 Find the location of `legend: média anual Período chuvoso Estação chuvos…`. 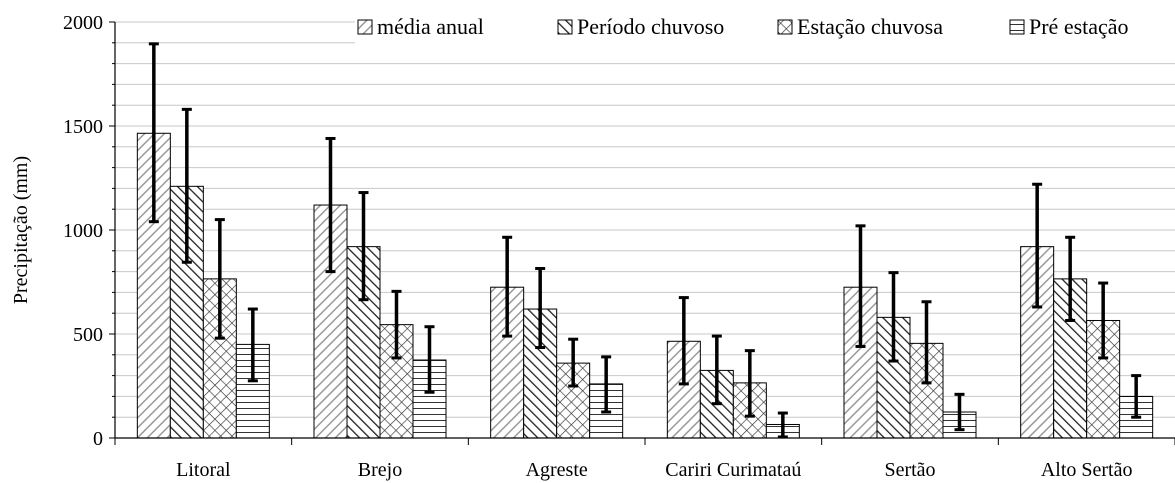

legend: média anual Período chuvoso Estação chuvos… is located at coordinates (765, 26).